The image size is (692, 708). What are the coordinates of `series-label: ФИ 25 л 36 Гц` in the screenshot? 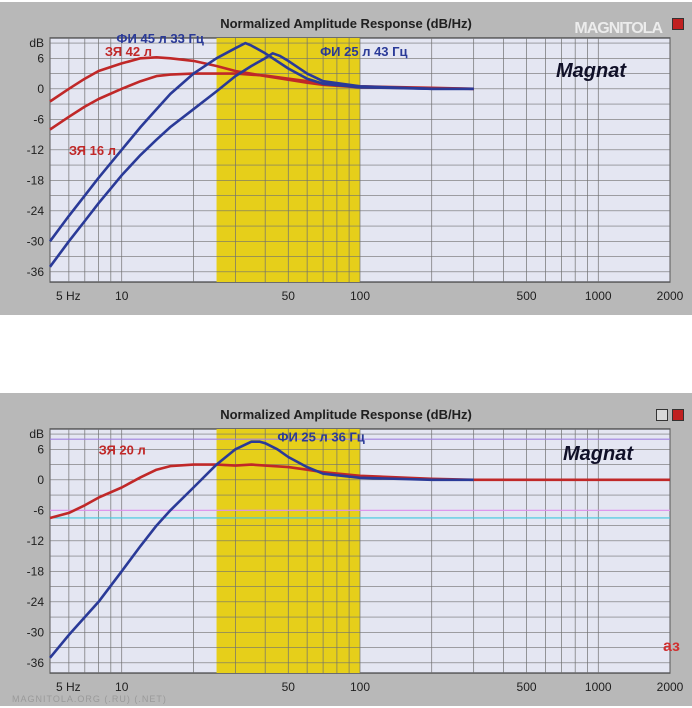 It's located at (320, 437).